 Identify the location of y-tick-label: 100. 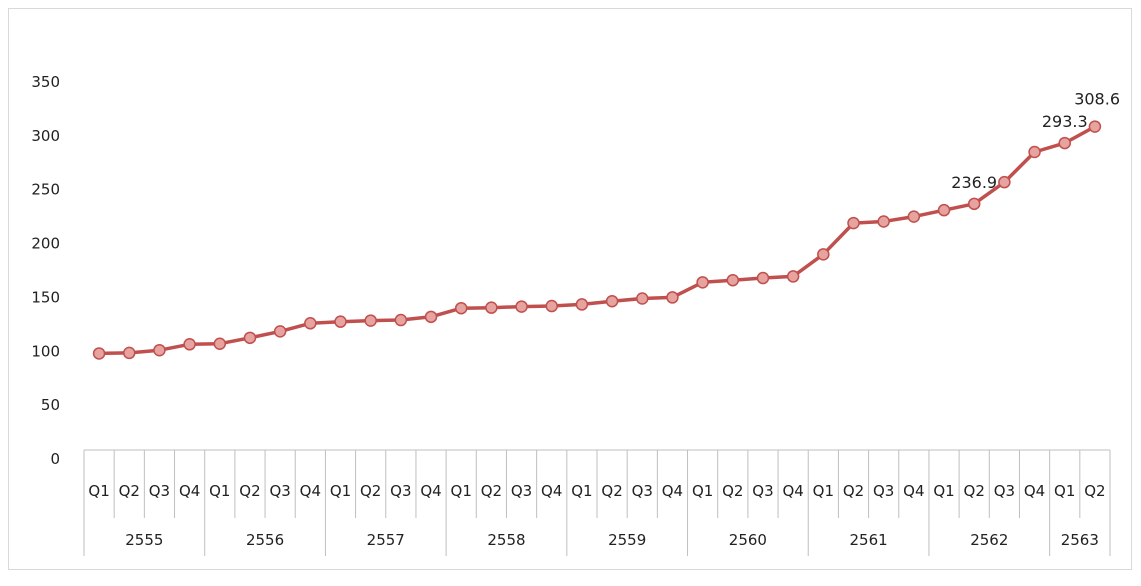
(45, 351).